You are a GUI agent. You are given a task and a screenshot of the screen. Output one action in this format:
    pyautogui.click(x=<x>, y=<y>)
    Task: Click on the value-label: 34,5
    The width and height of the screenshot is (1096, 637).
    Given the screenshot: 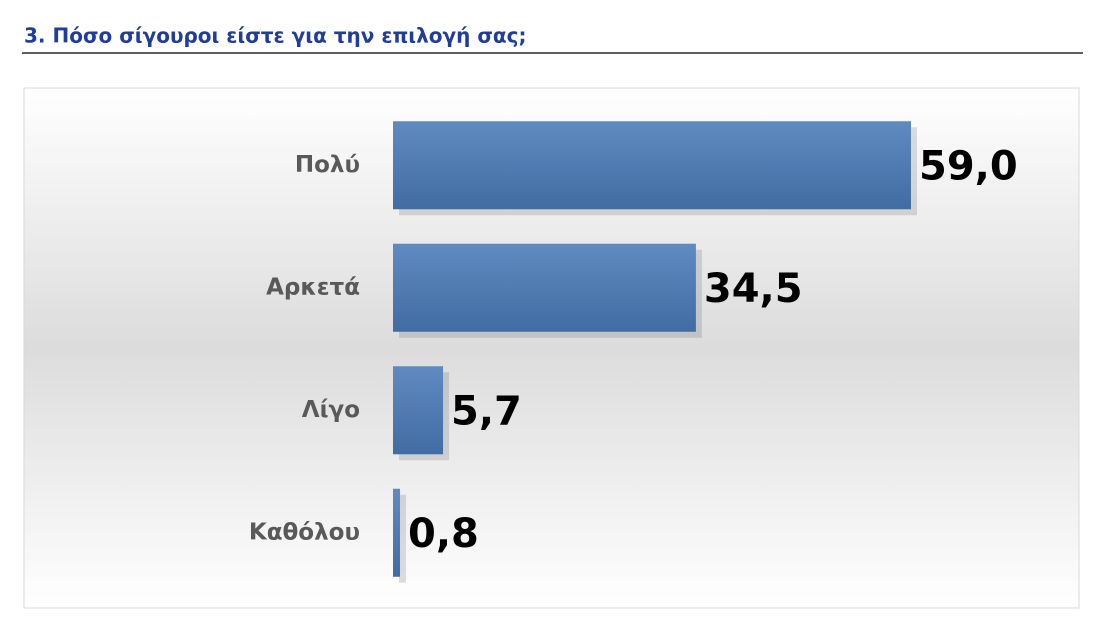 What is the action you would take?
    pyautogui.click(x=753, y=289)
    